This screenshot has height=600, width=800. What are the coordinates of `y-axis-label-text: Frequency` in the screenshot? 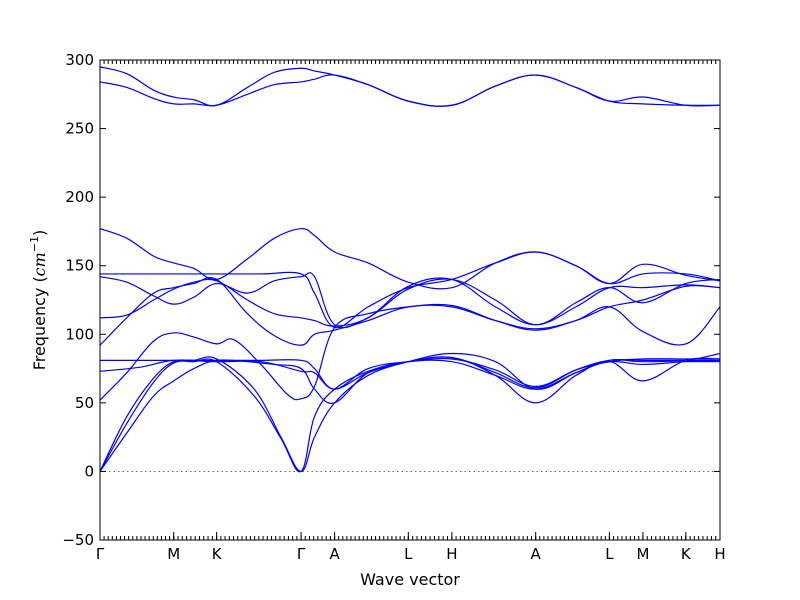 It's located at (39, 329).